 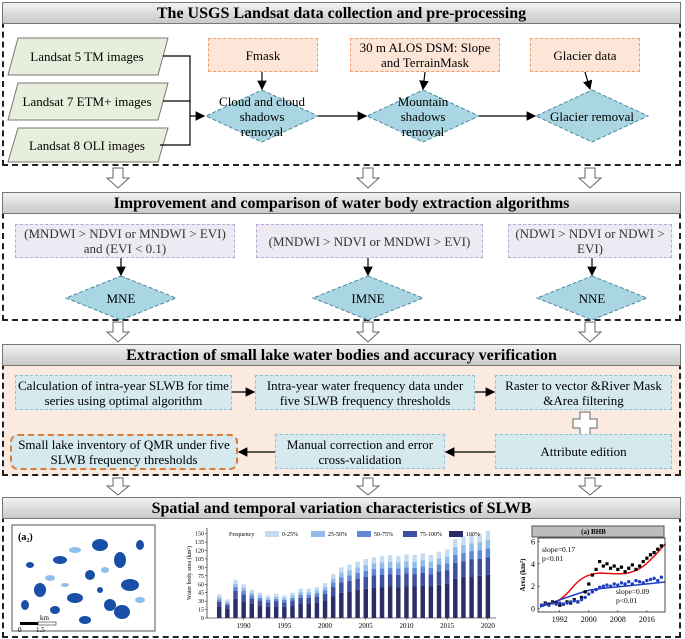 I want to click on y-axis-label: Area (km²), so click(x=523, y=575).